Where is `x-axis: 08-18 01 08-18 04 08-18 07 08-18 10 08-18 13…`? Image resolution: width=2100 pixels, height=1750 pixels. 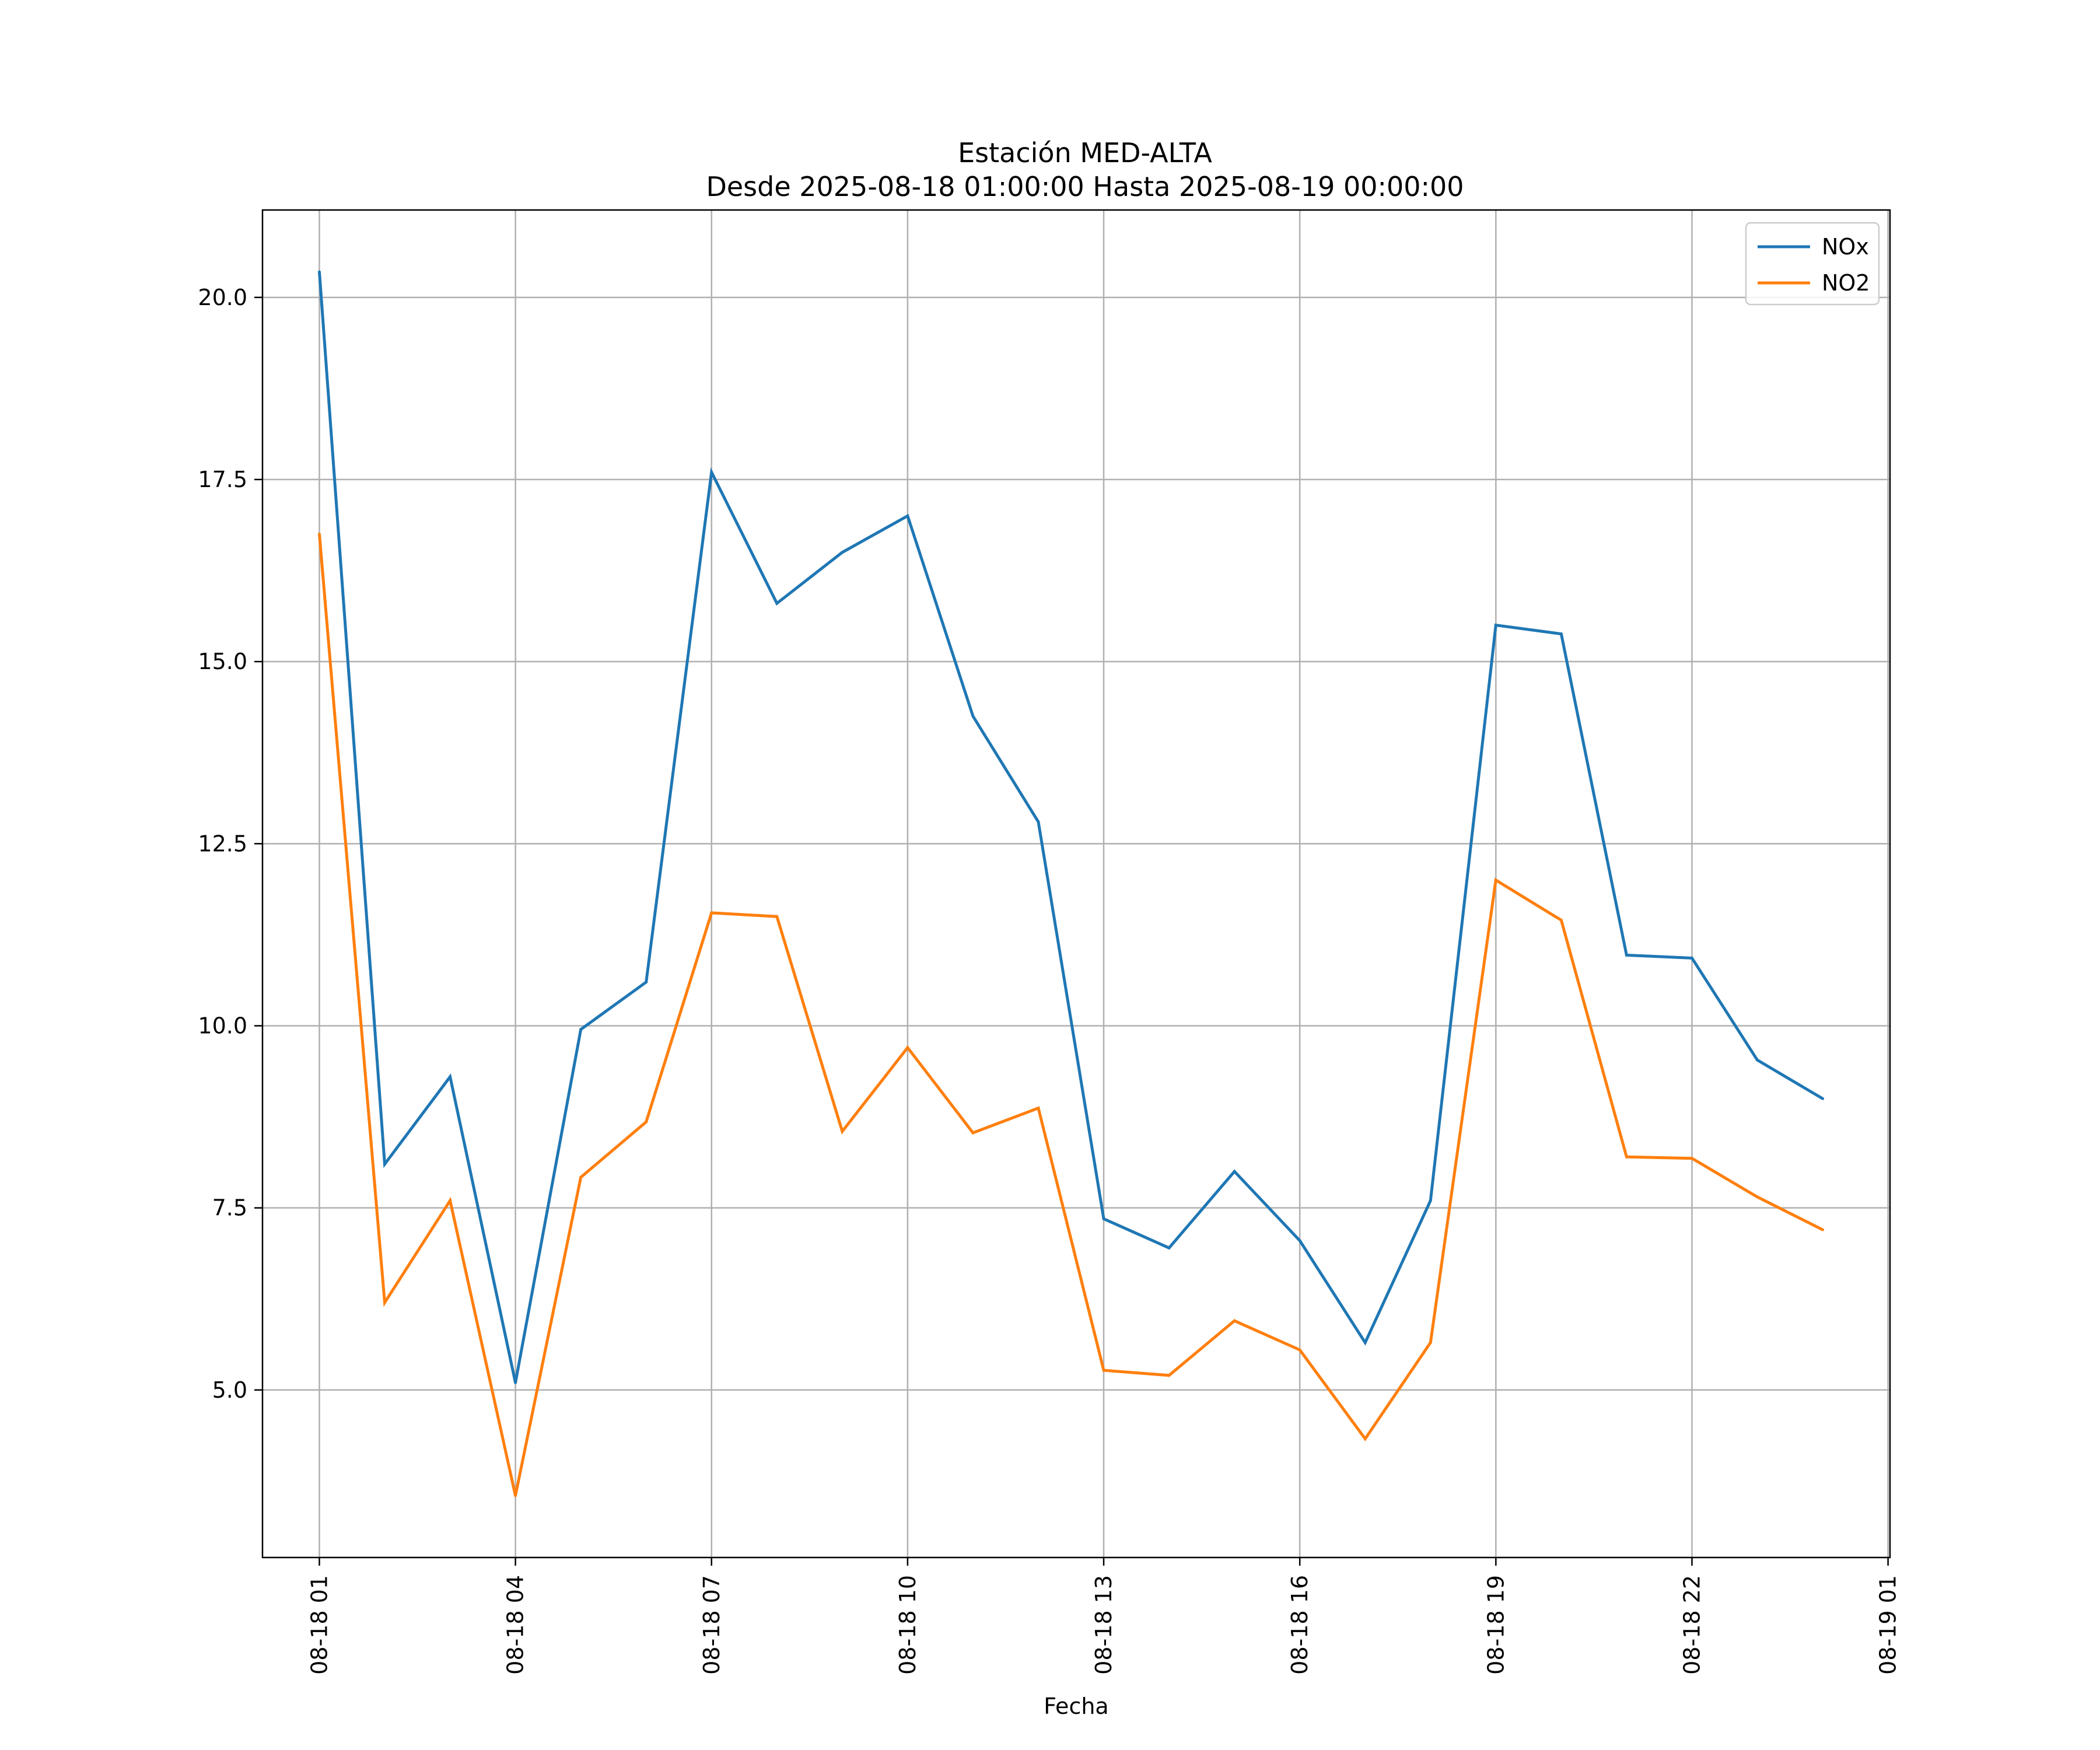
x-axis: 08-18 01 08-18 04 08-18 07 08-18 10 08-18 13… is located at coordinates (1103, 1616).